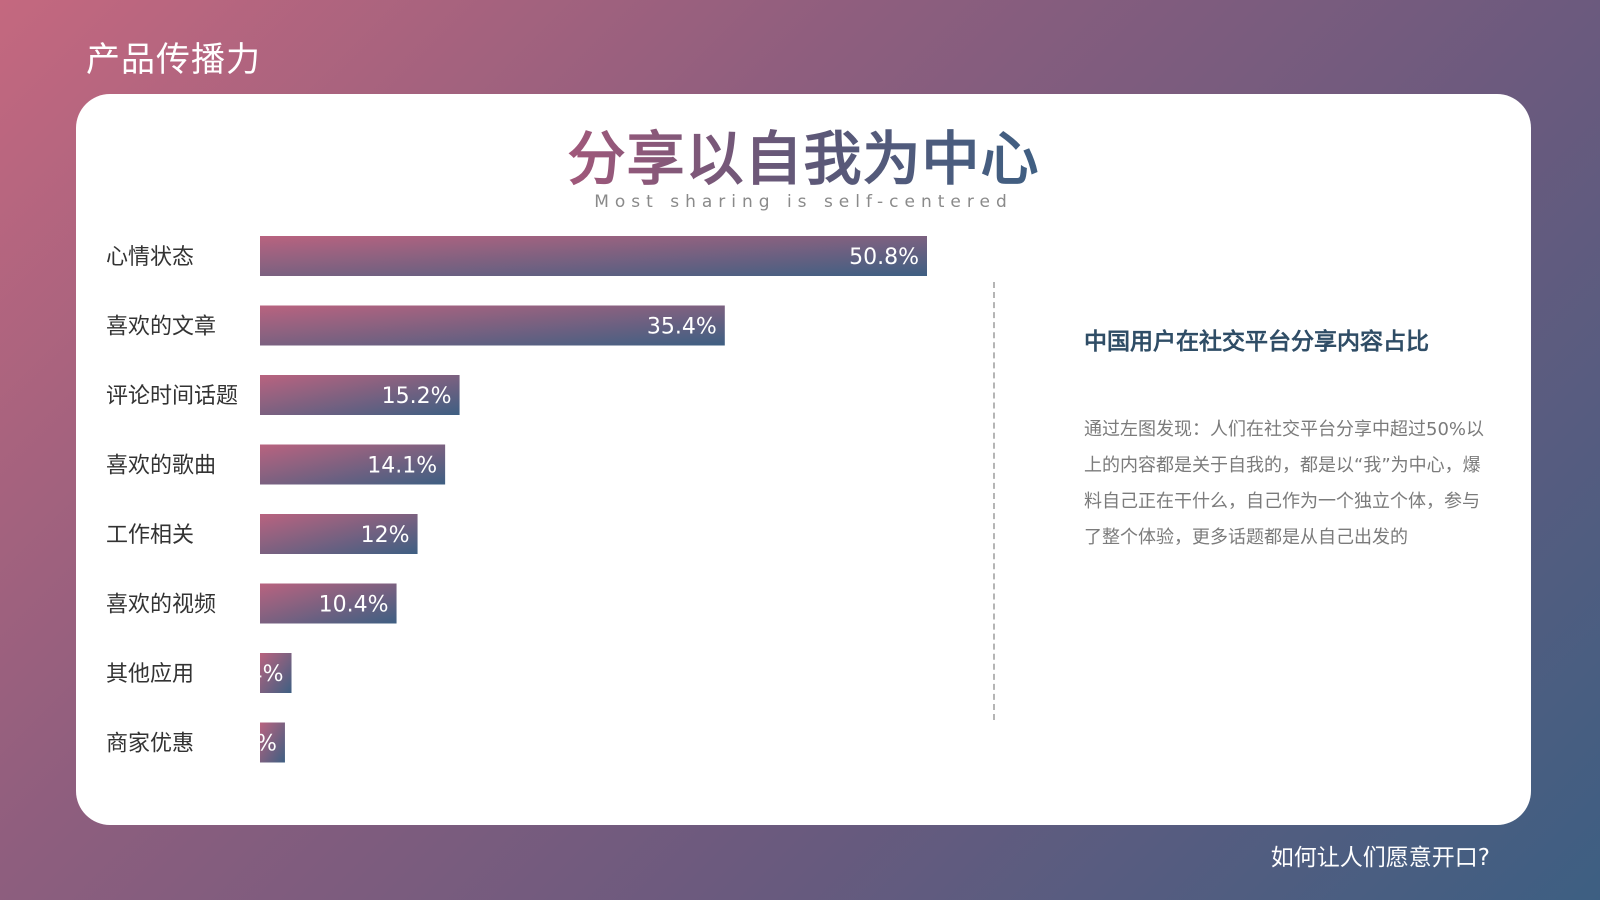  I want to click on headline: 分享以自我为中心, so click(803, 154).